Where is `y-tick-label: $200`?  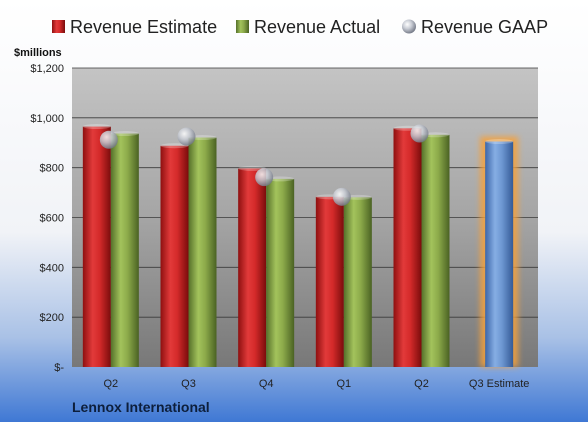 y-tick-label: $200 is located at coordinates (52, 318).